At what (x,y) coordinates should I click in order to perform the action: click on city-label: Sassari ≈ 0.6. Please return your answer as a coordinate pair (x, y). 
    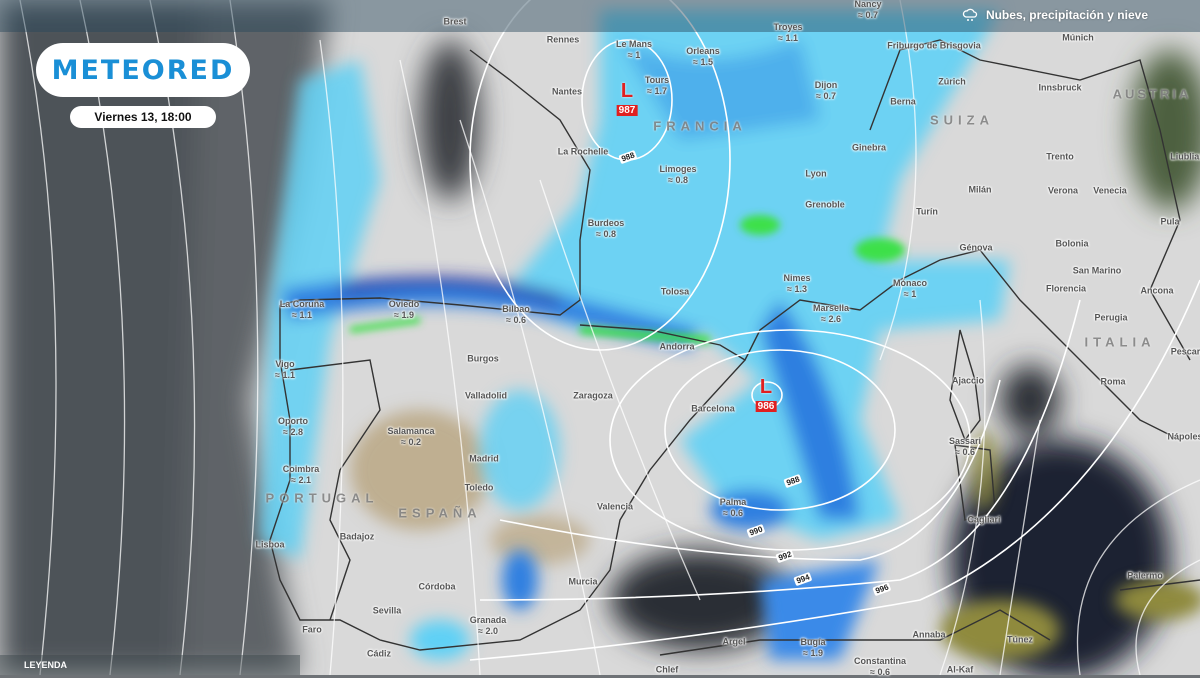
    Looking at the image, I should click on (965, 447).